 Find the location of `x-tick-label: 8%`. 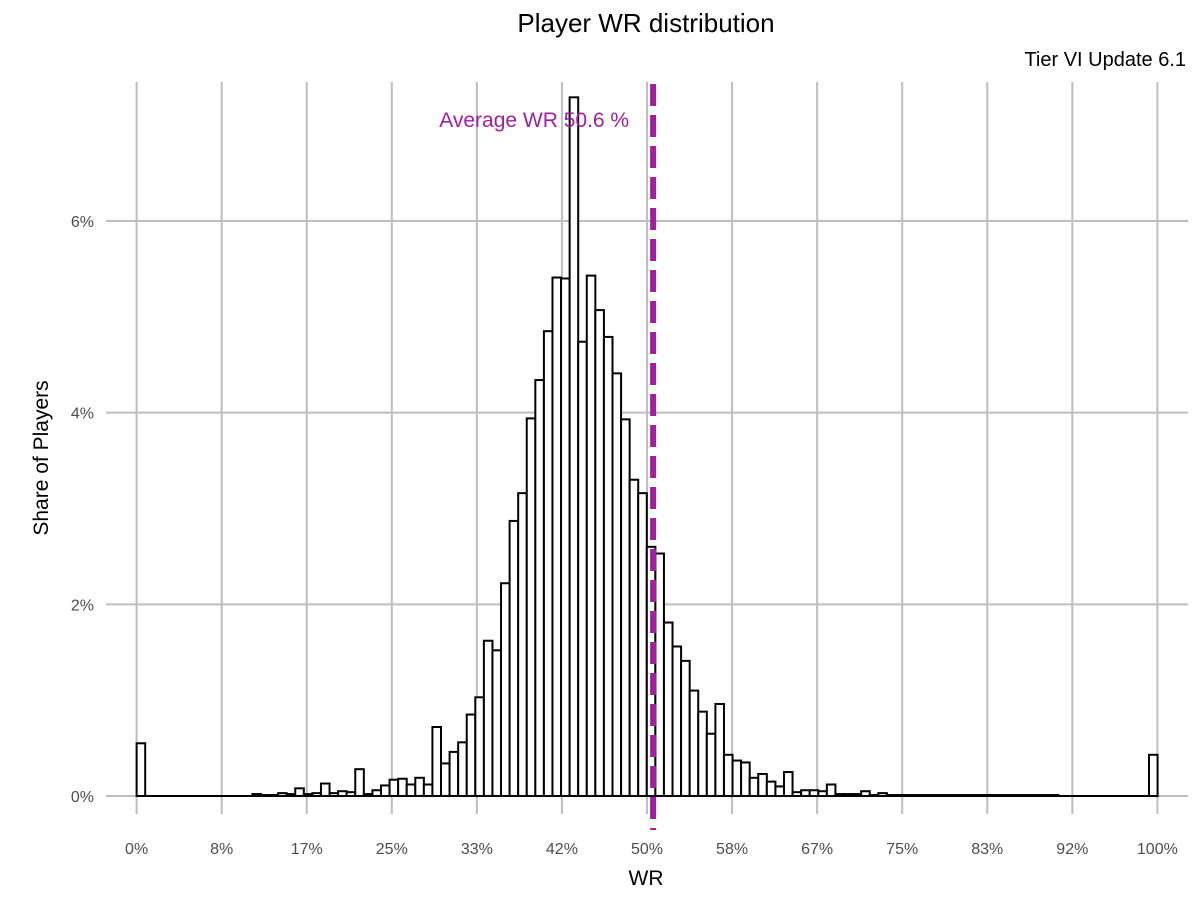

x-tick-label: 8% is located at coordinates (221, 849).